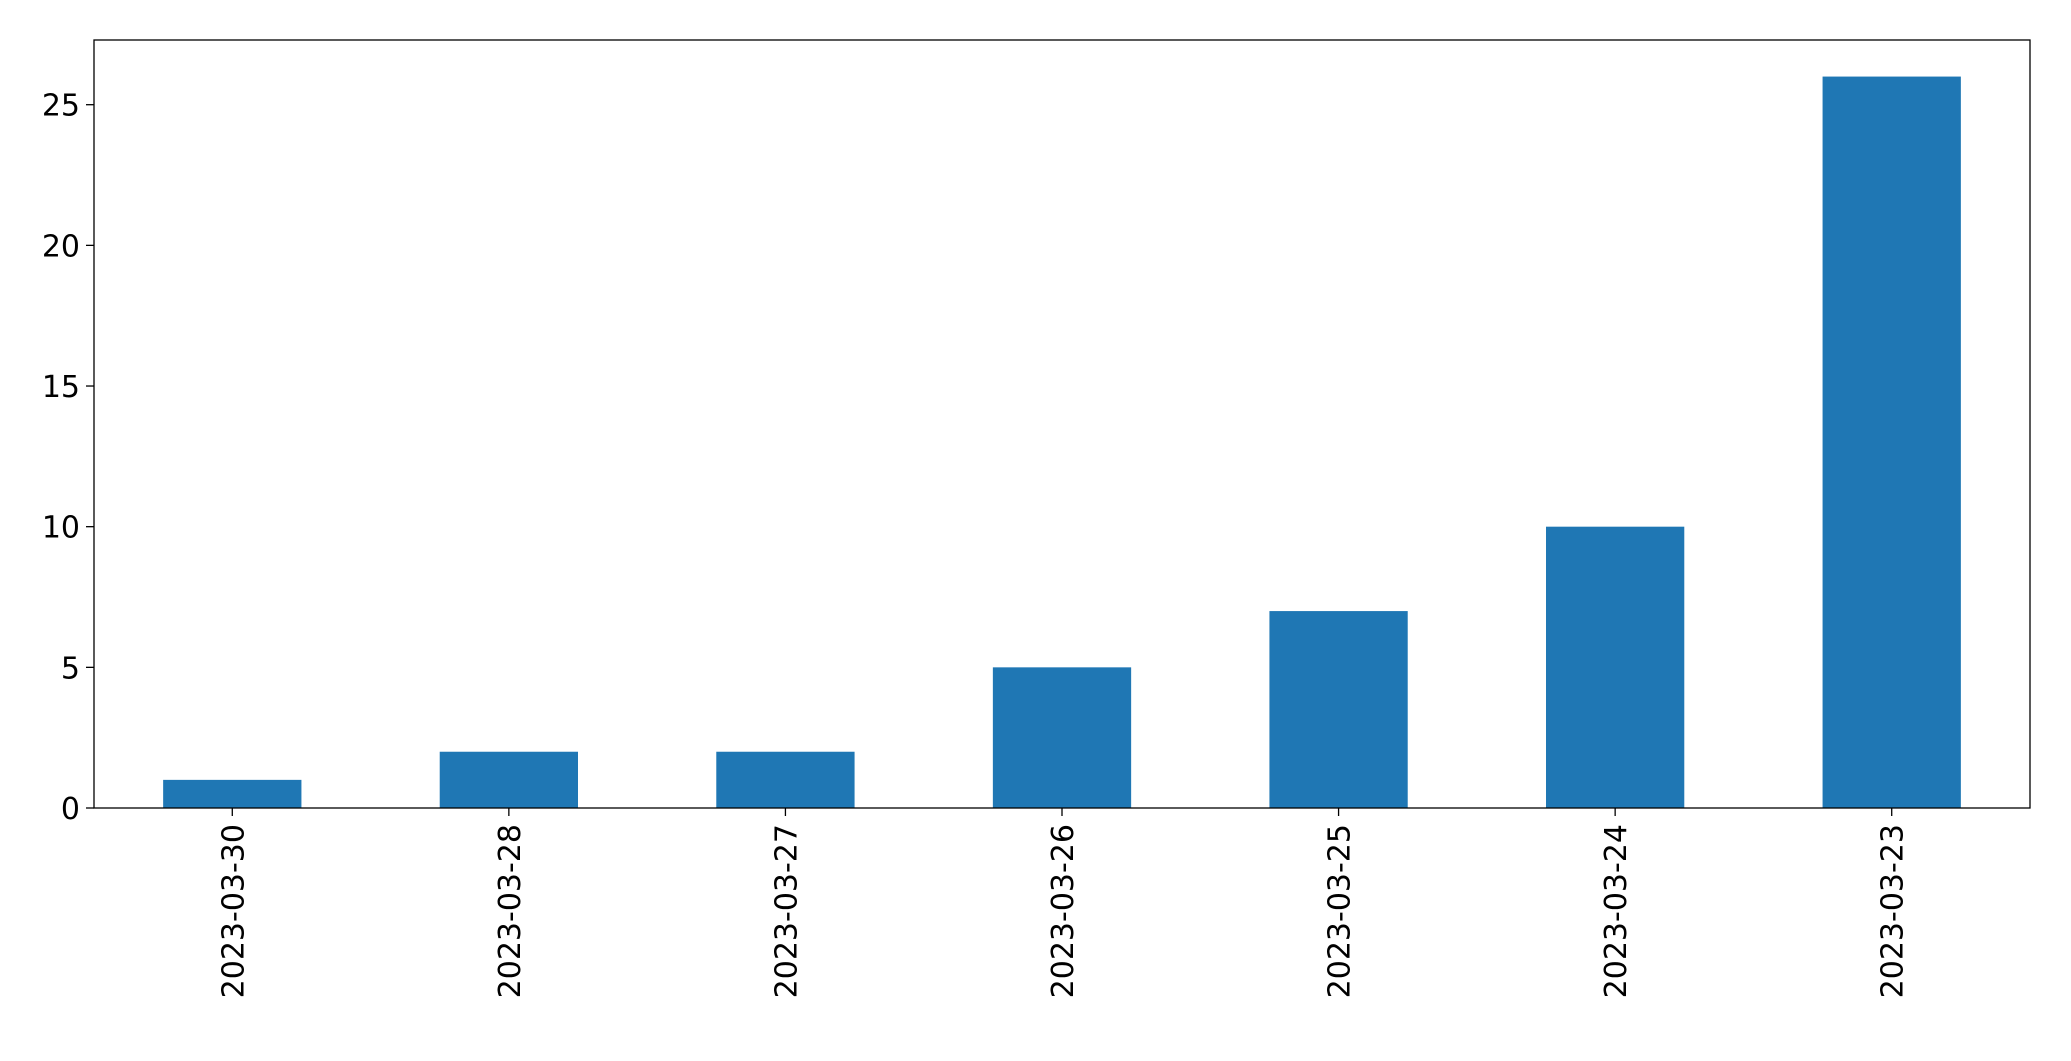  Describe the element at coordinates (61, 387) in the screenshot. I see `y-tick-label: 15` at that location.